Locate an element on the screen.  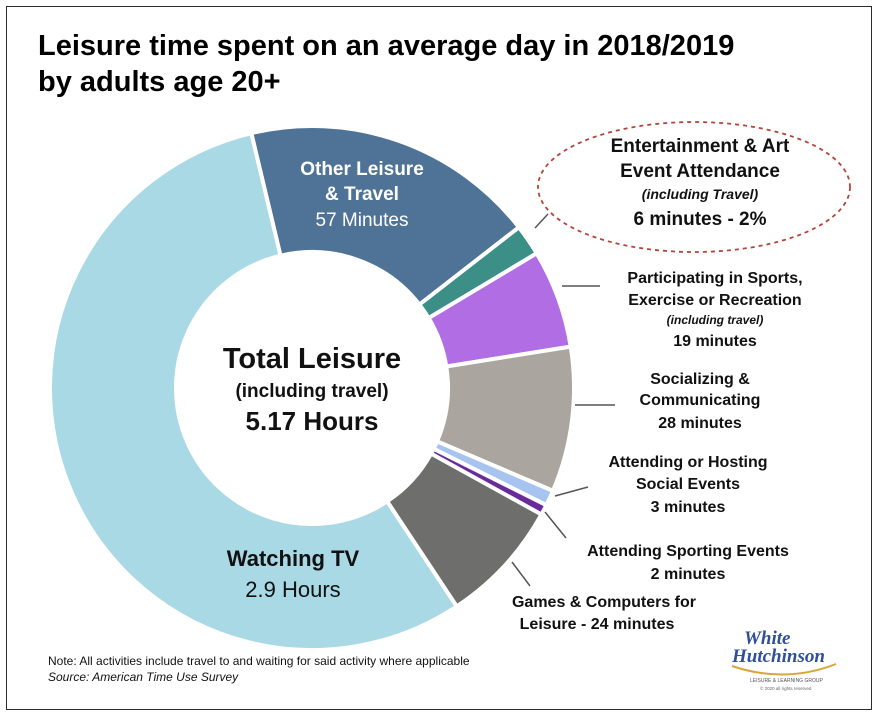
logo-copyright: © 2020 all rights reserved is located at coordinates (786, 688).